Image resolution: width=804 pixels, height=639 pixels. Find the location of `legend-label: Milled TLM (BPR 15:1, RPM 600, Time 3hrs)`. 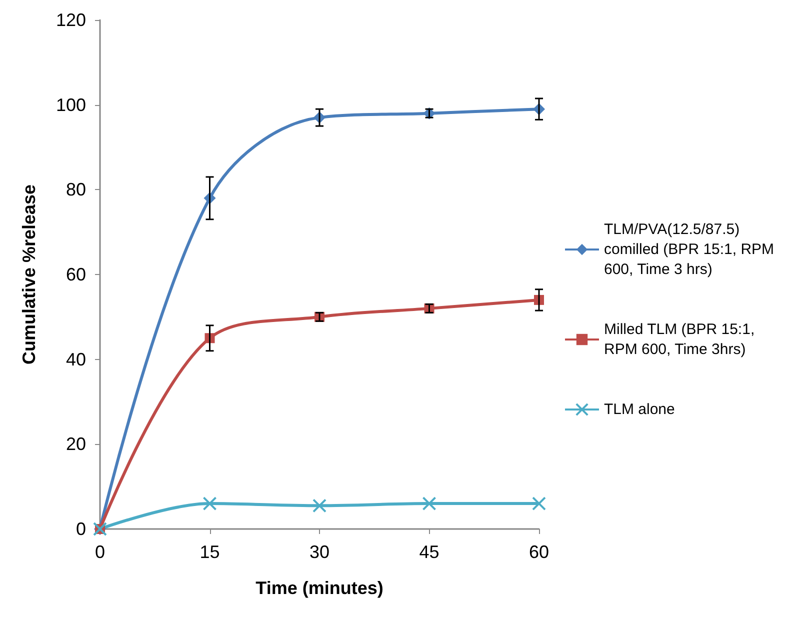

legend-label: Milled TLM (BPR 15:1, RPM 600, Time 3hrs) is located at coordinates (681, 339).